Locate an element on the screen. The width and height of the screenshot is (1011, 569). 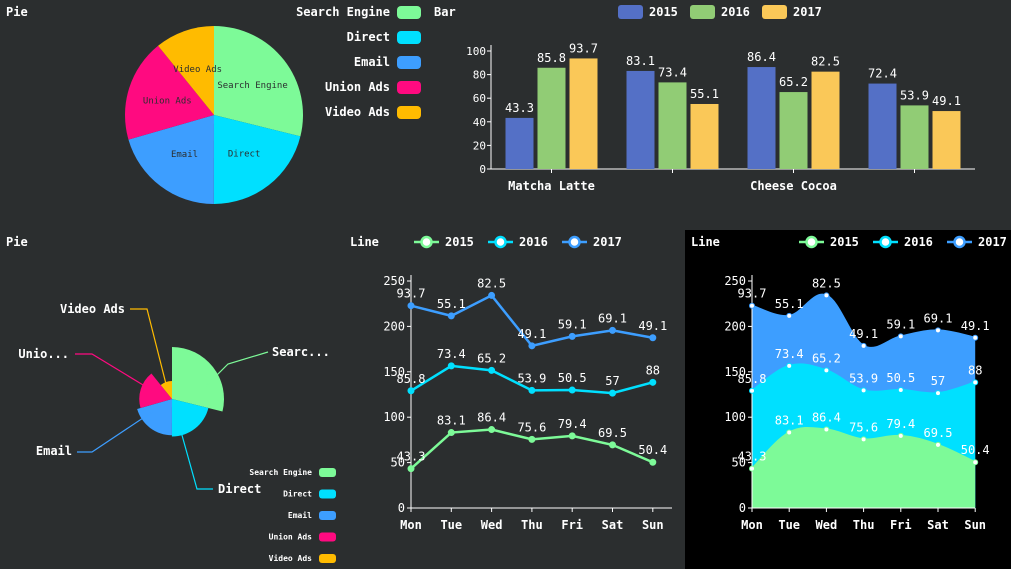
line-value-label: 49.1 is located at coordinates (531, 334).